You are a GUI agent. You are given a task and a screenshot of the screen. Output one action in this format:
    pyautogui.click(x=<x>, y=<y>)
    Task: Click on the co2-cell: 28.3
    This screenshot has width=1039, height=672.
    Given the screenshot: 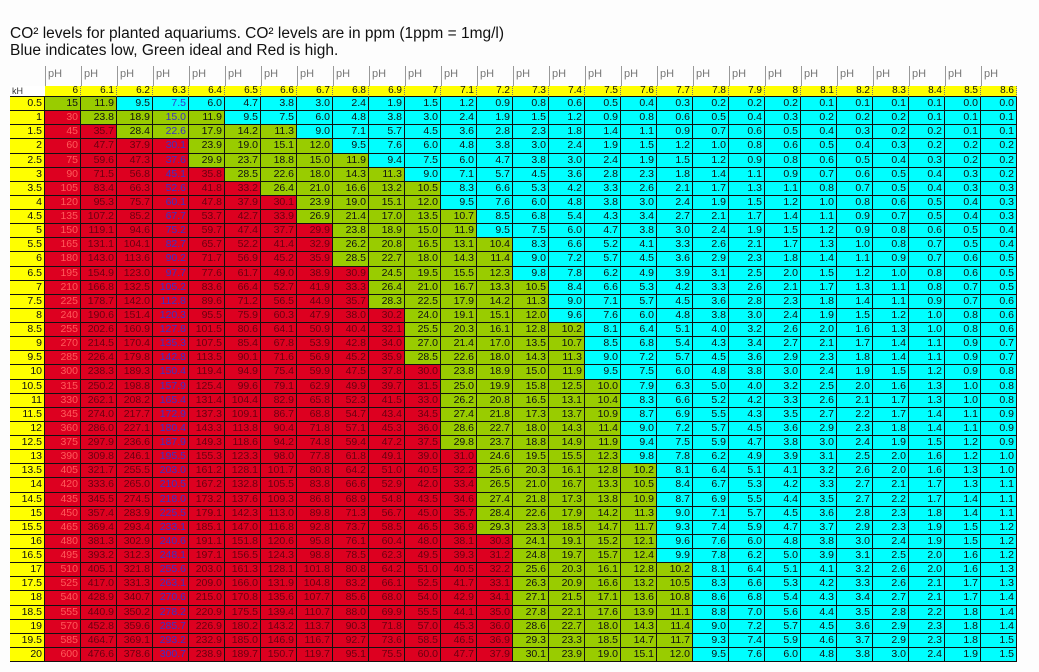 What is the action you would take?
    pyautogui.click(x=387, y=301)
    